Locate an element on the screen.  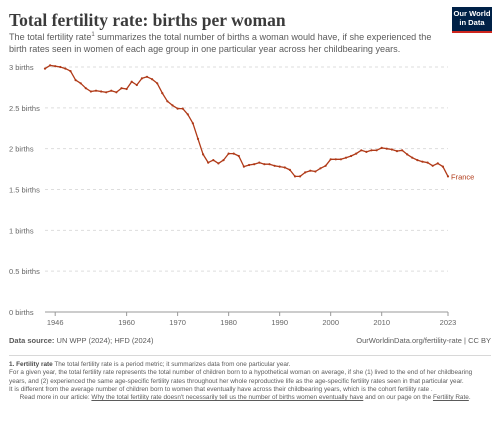
series-label: France is located at coordinates (462, 176).